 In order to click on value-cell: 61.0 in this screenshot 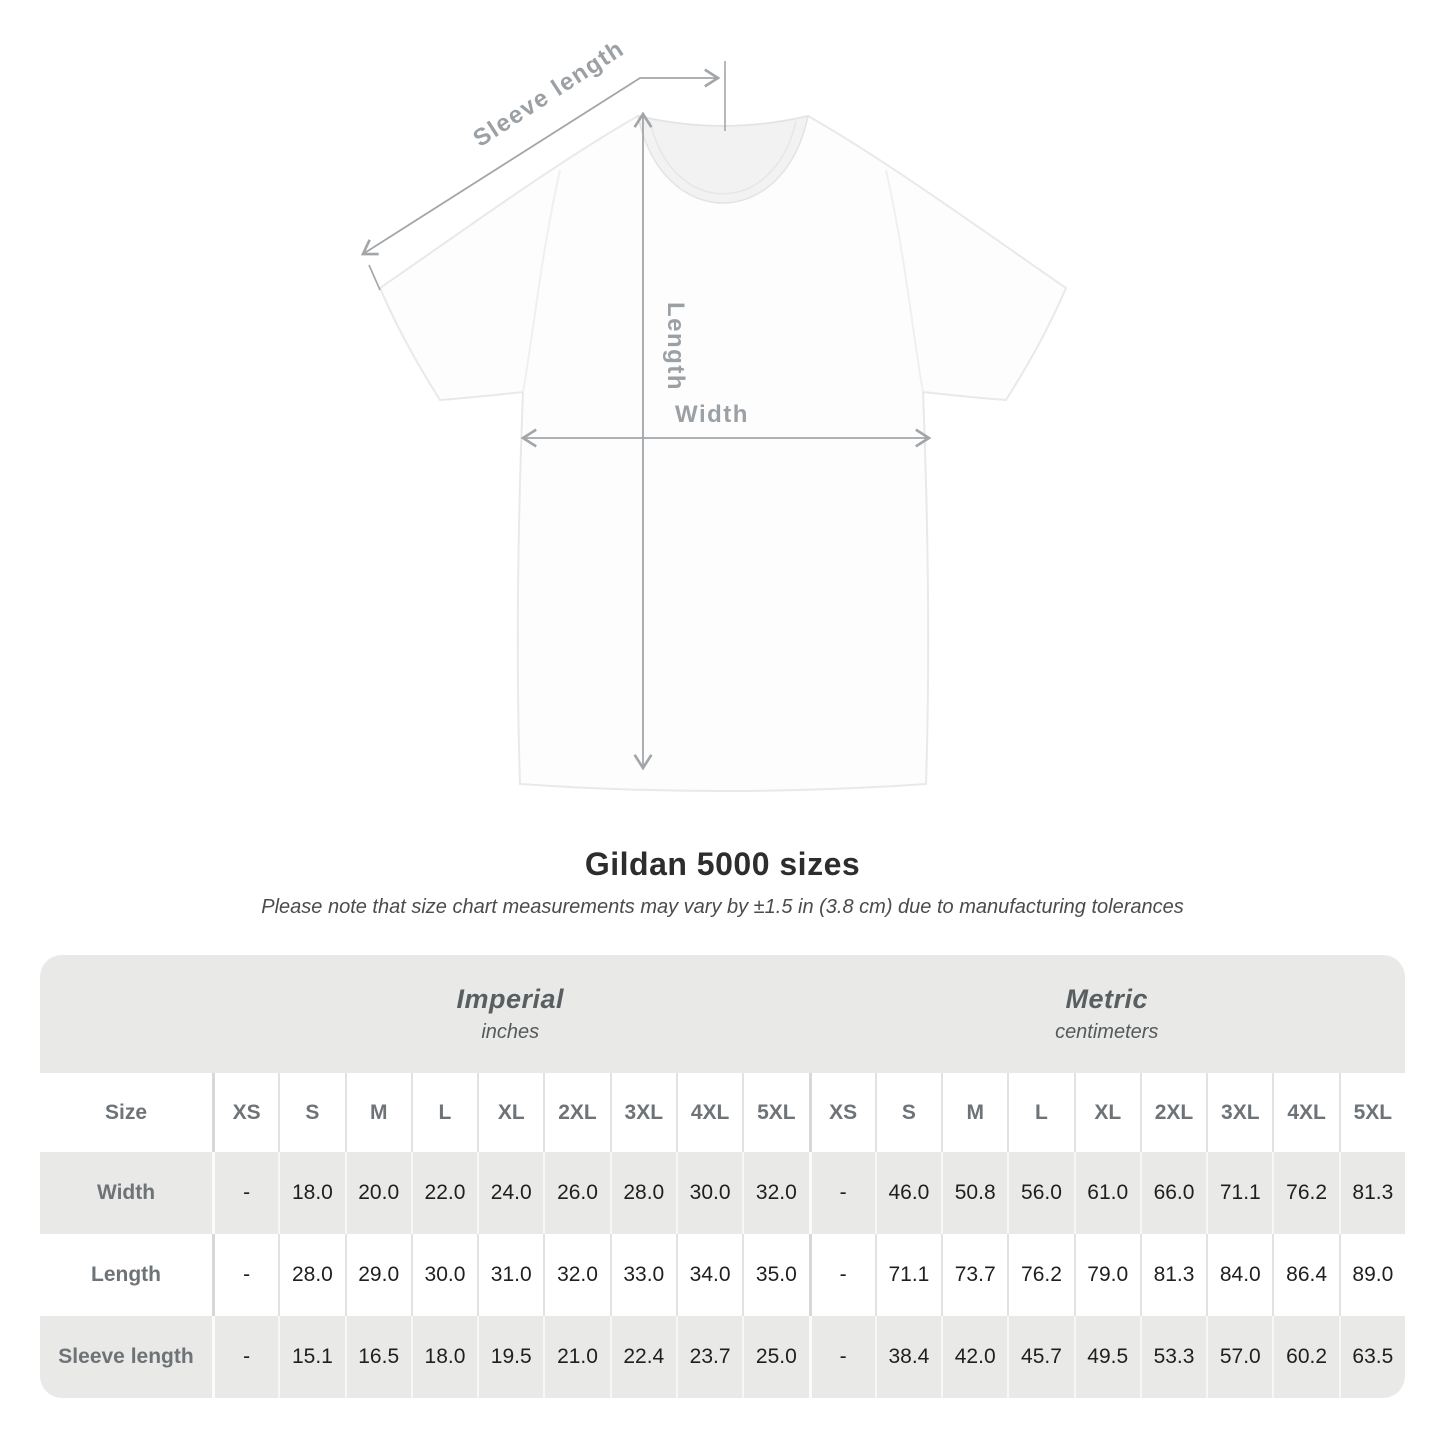, I will do `click(1106, 1193)`.